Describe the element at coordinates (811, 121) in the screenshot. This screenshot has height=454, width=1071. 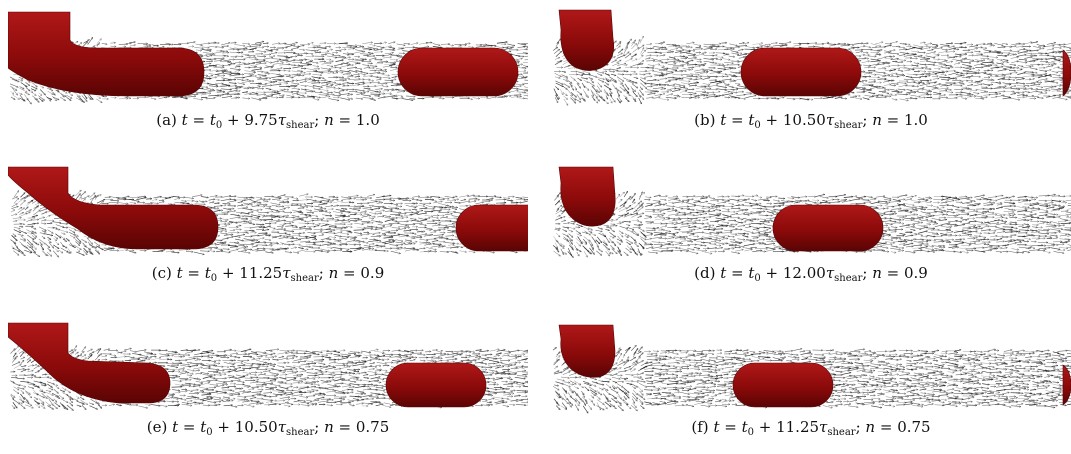
I see `caption-b: (b) t = t0 + 10.50τshear; n = 1.0` at that location.